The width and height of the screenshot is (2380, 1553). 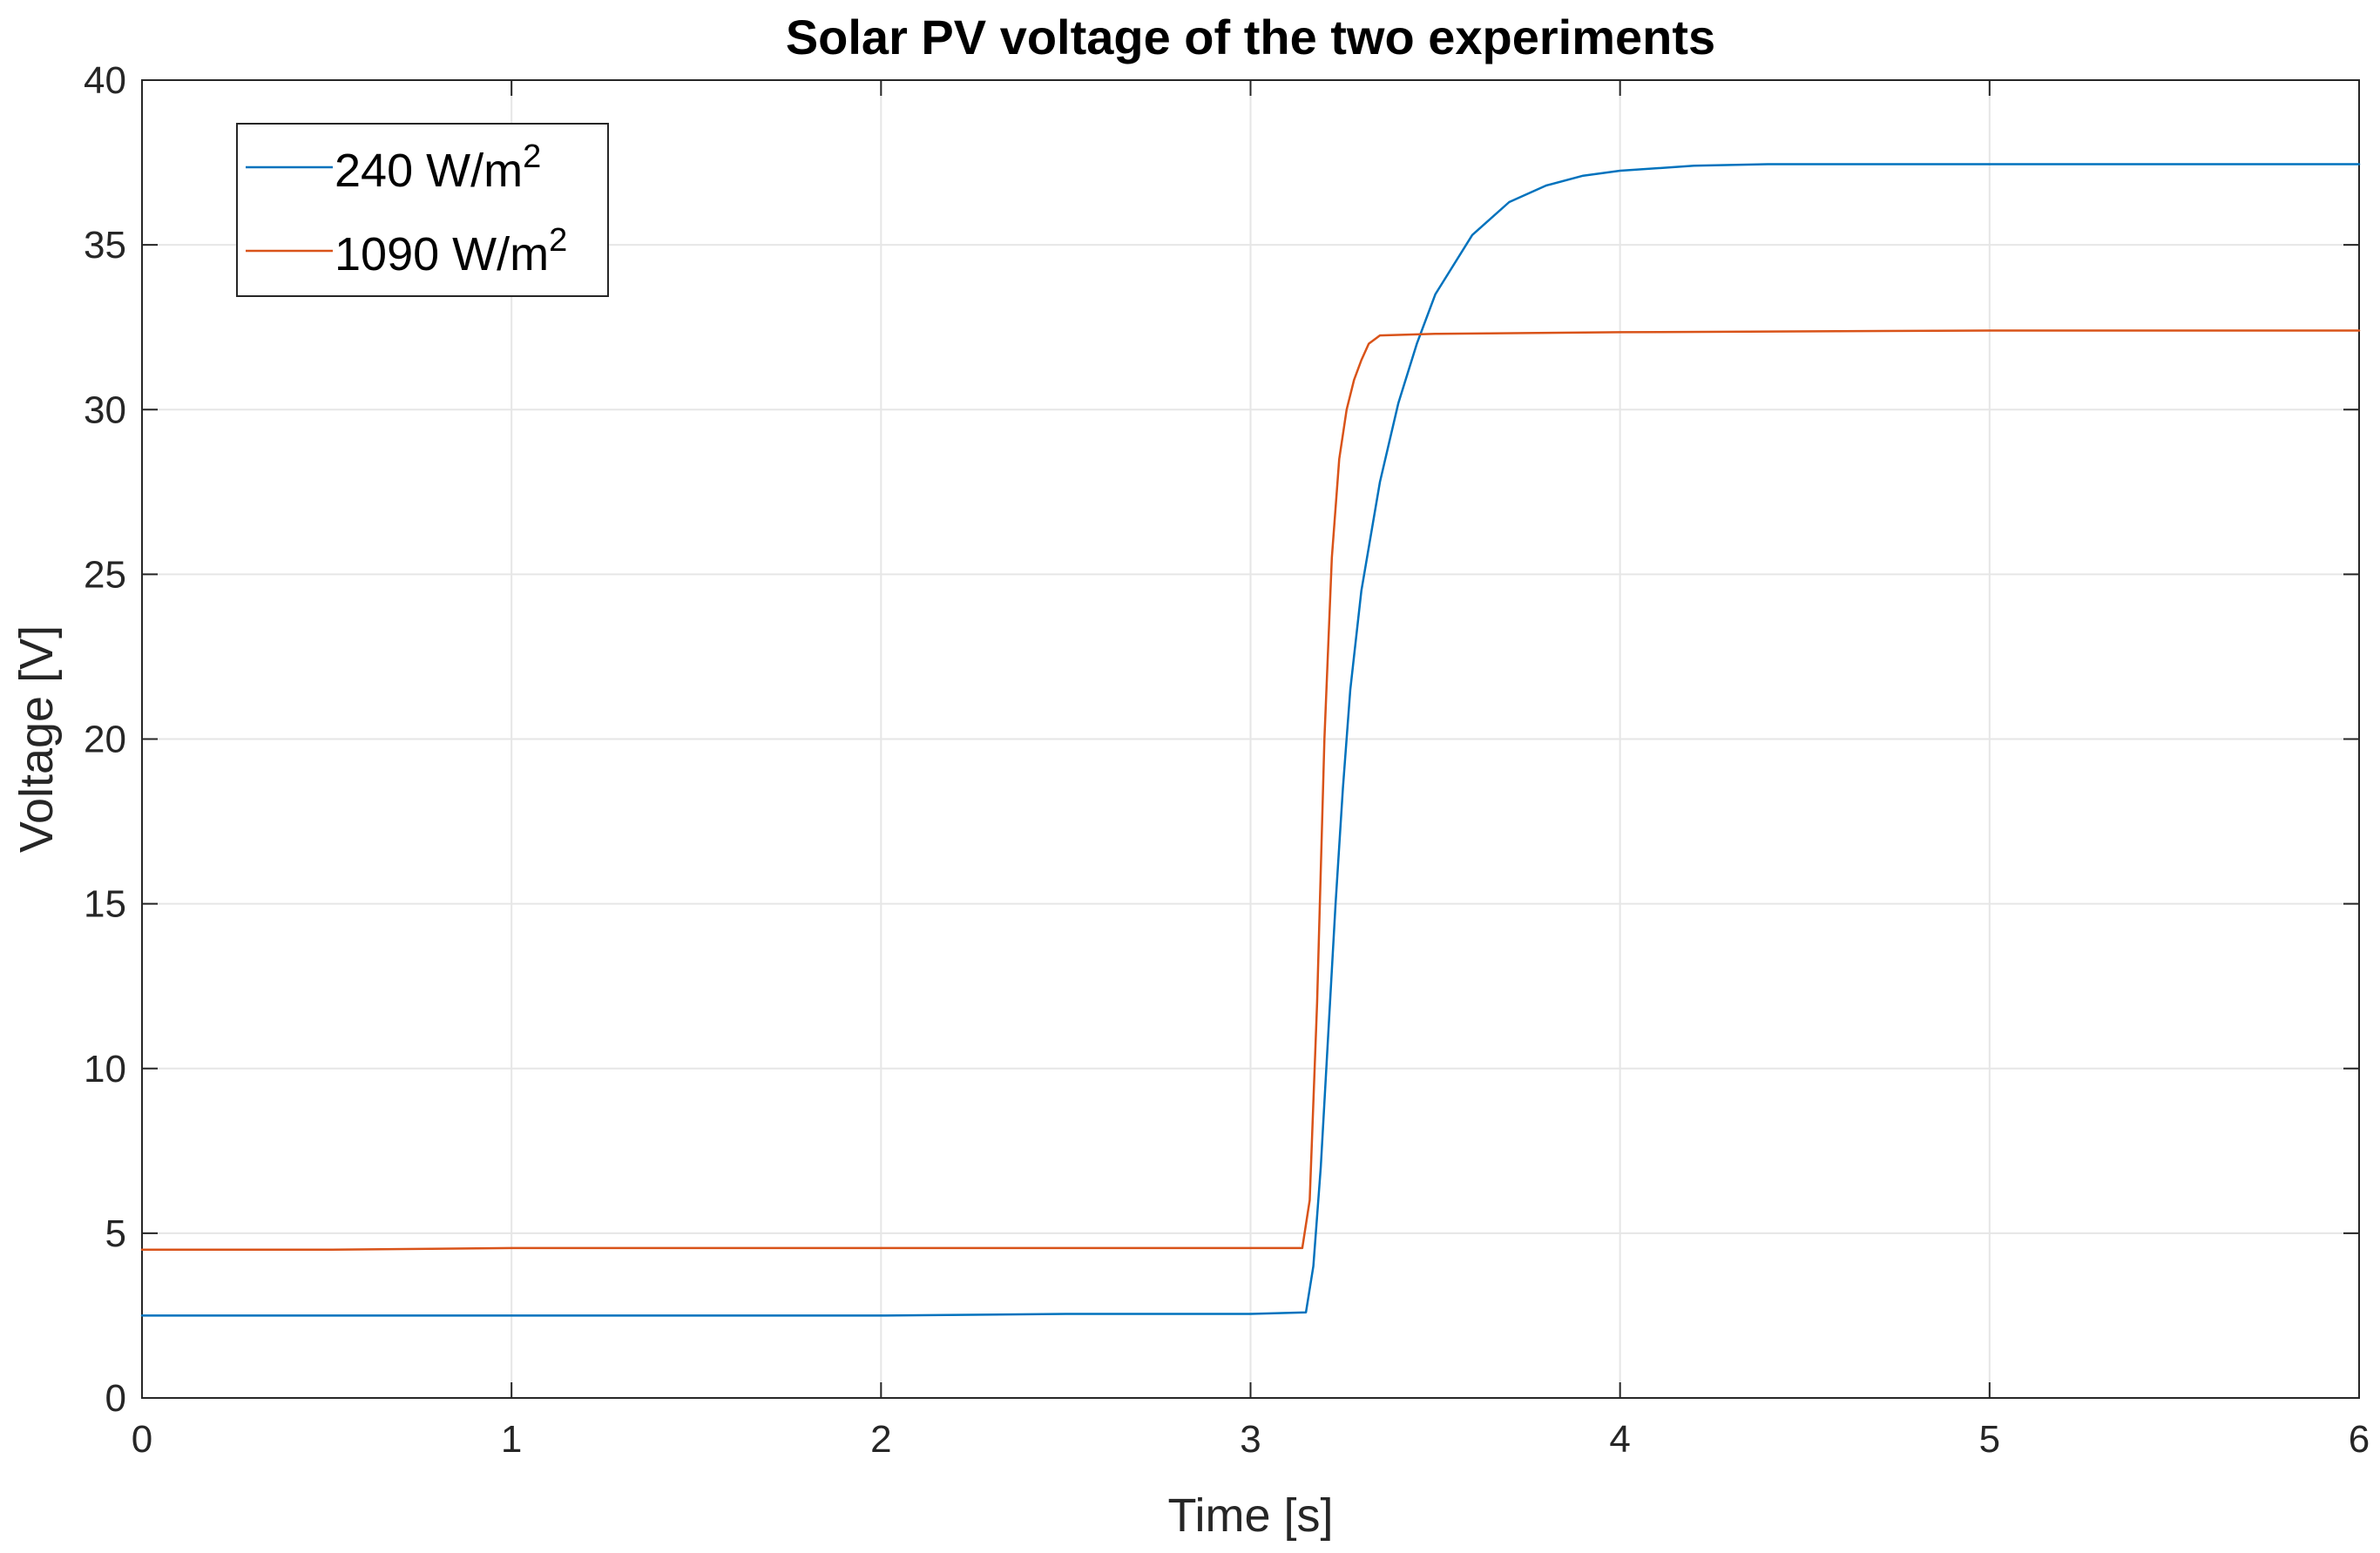 I want to click on x-tick-label-2: 2, so click(x=880, y=1439).